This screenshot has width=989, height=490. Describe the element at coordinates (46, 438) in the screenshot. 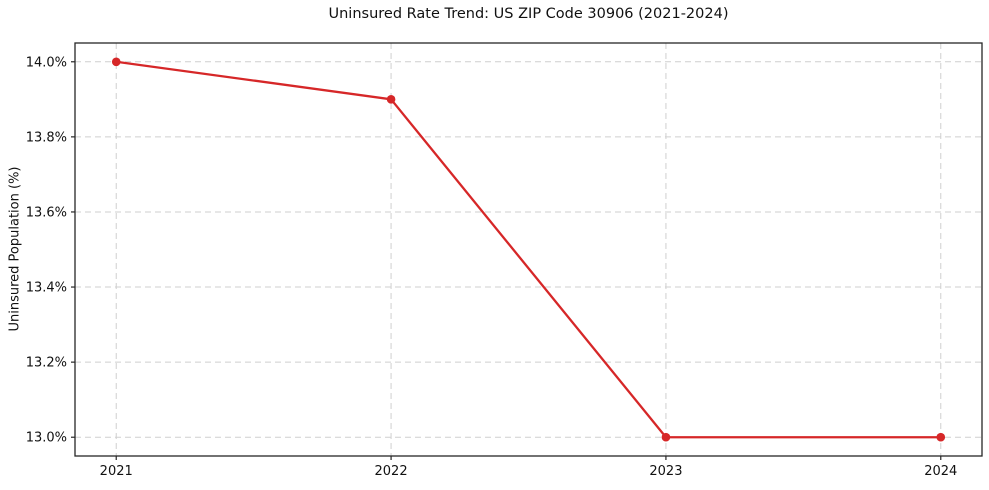

I see `y-tick-label: 13.0%` at that location.